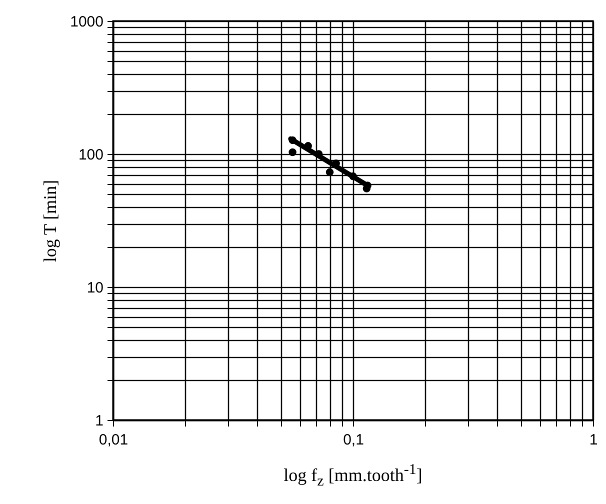 This screenshot has width=606, height=504. I want to click on x-tick-label: 1, so click(593, 440).